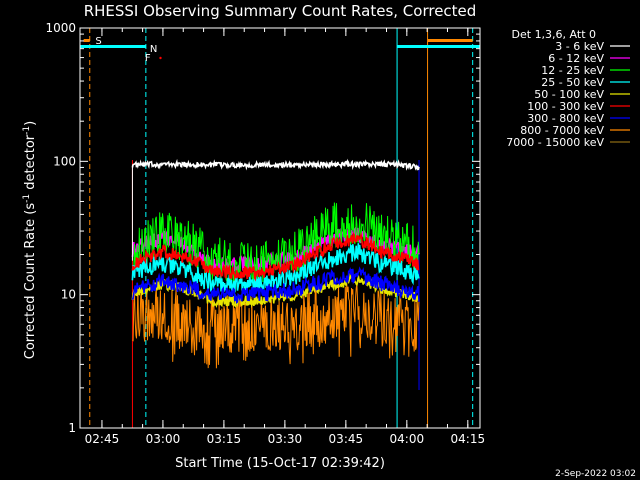  What do you see at coordinates (148, 58) in the screenshot?
I see `flag-label: F` at bounding box center [148, 58].